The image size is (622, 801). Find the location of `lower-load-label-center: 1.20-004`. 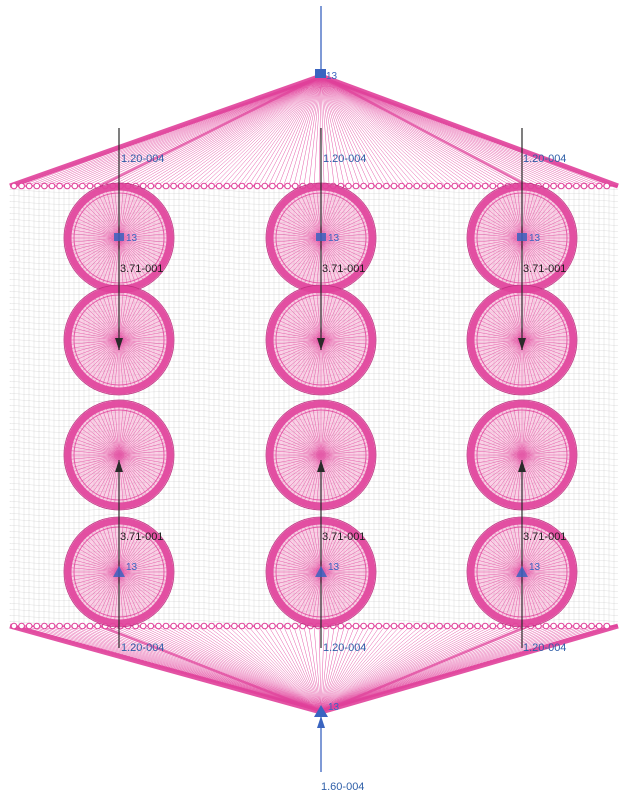

lower-load-label-center: 1.20-004 is located at coordinates (344, 648).